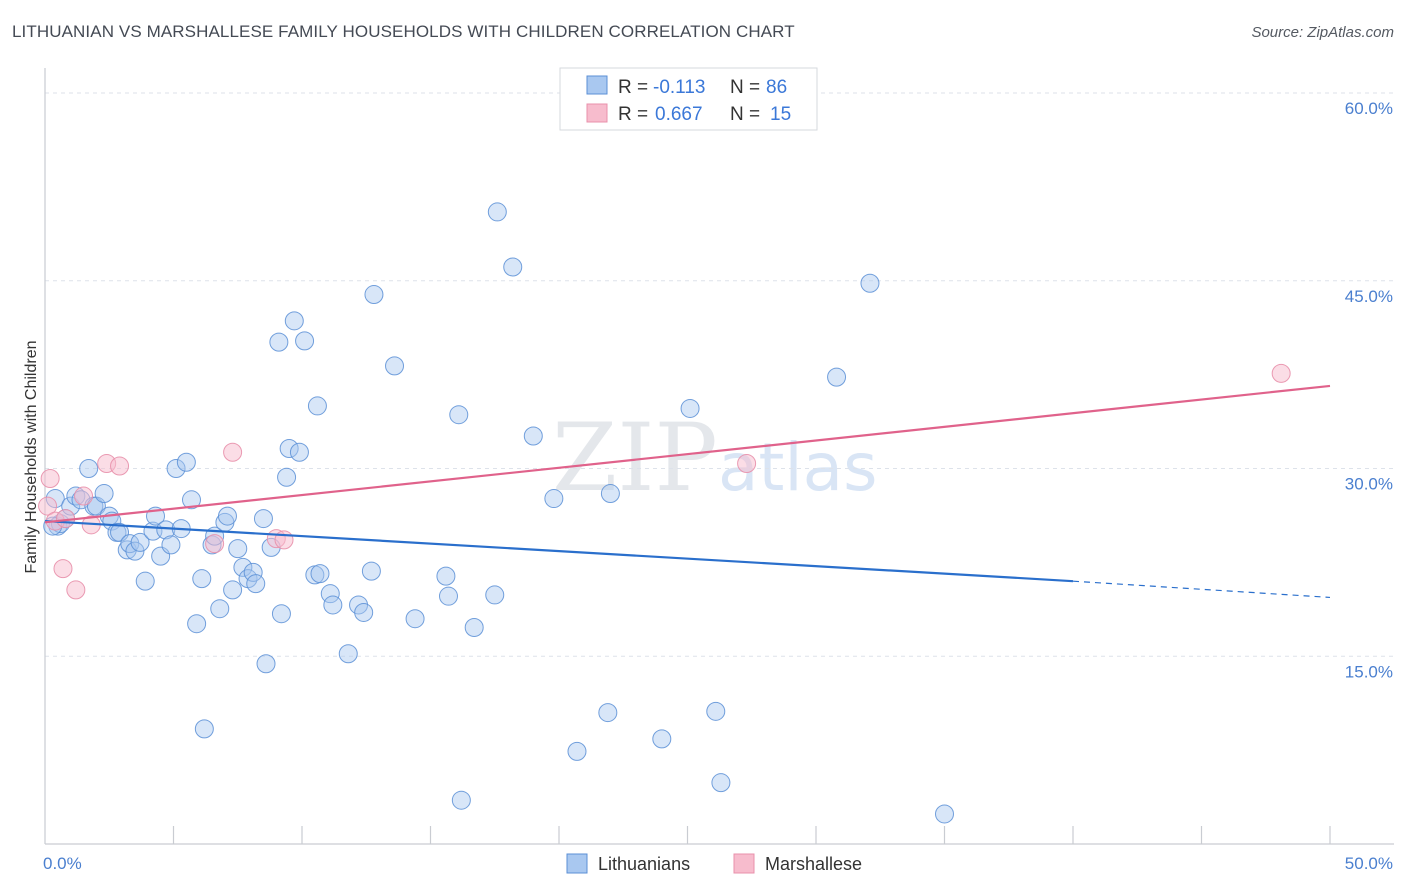 The width and height of the screenshot is (1406, 892). Describe the element at coordinates (597, 85) in the screenshot. I see `legend-swatch-lithuanians` at that location.